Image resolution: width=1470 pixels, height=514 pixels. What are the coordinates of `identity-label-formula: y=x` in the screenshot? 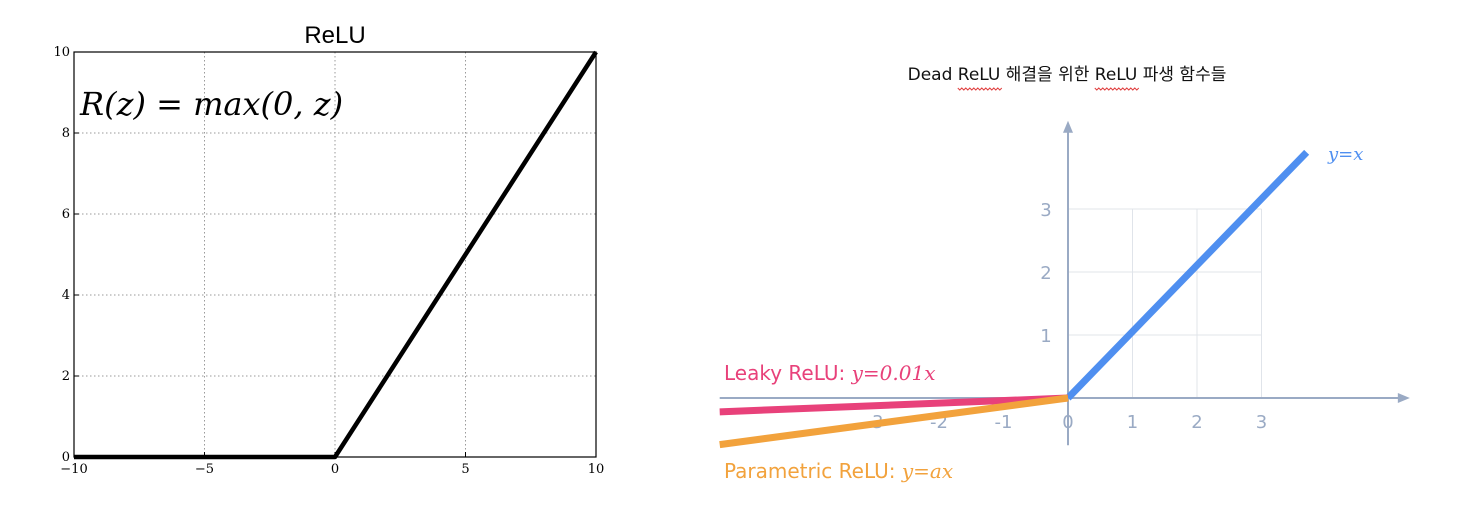 It's located at (1345, 154).